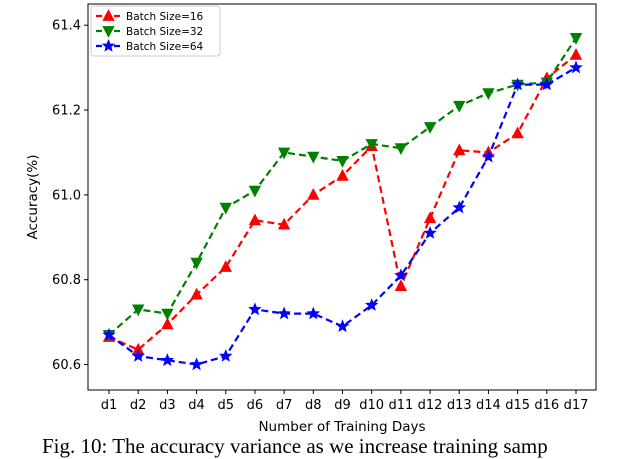 The width and height of the screenshot is (640, 459). What do you see at coordinates (546, 405) in the screenshot?
I see `x-tick-label: d16` at bounding box center [546, 405].